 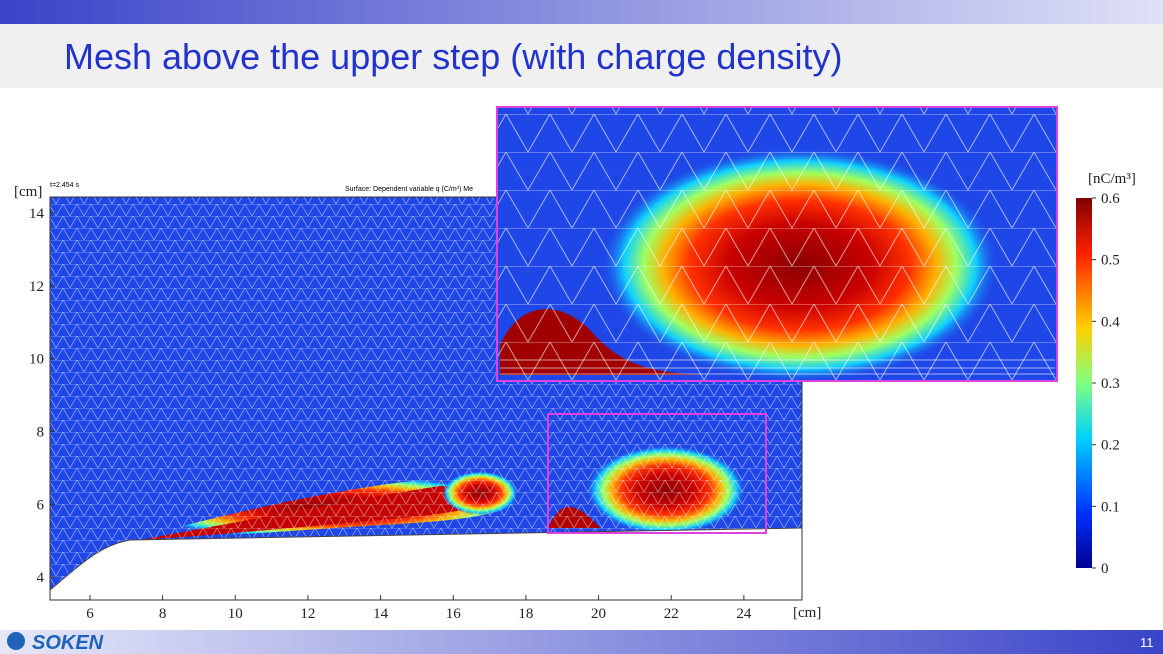 What do you see at coordinates (1147, 642) in the screenshot?
I see `page-number: 11` at bounding box center [1147, 642].